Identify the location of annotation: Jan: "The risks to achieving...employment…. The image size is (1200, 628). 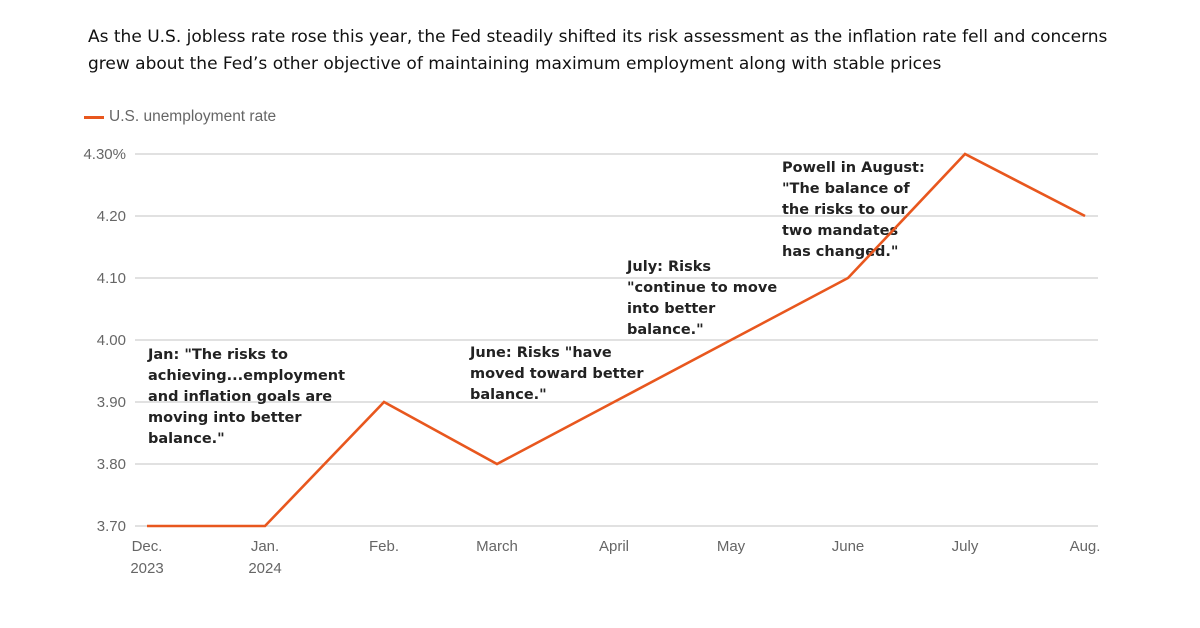
(246, 397).